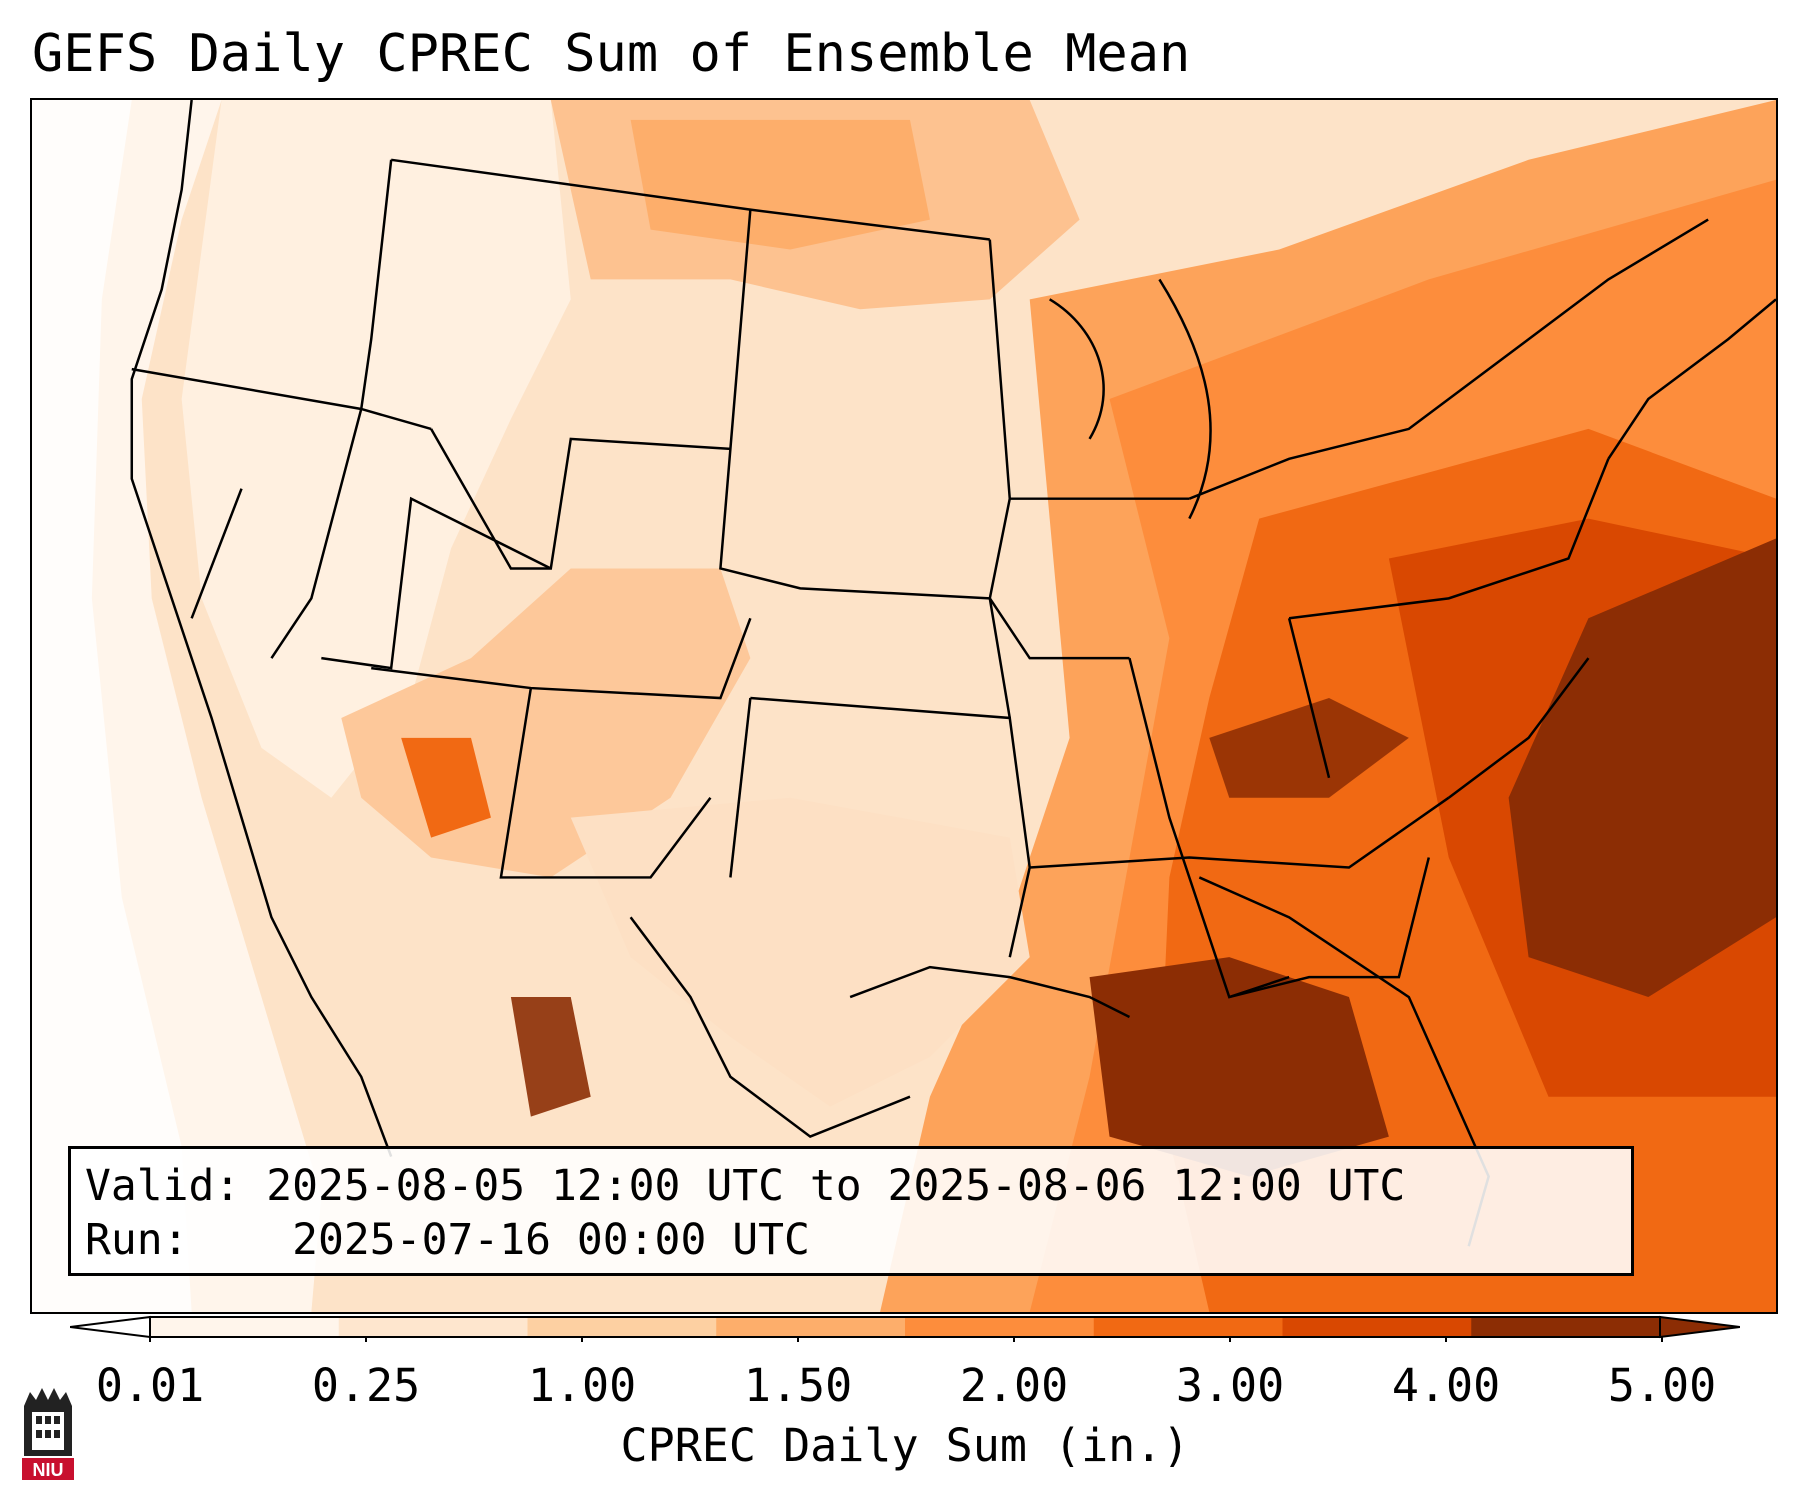 The image size is (1803, 1500). Describe the element at coordinates (48, 1434) in the screenshot. I see `niu-logo: NIU` at that location.